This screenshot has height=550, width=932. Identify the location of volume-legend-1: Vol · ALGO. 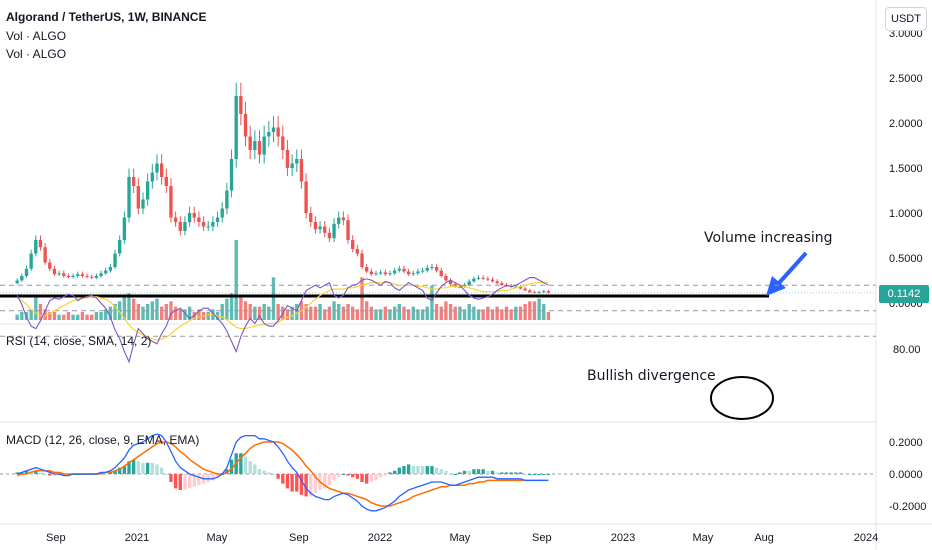
(36, 36).